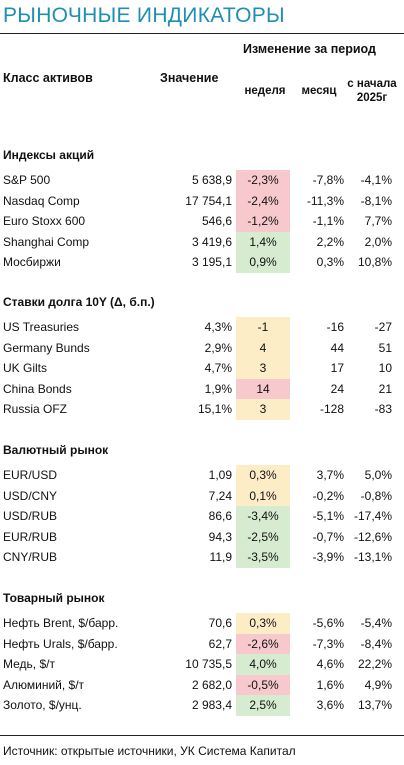 Image resolution: width=404 pixels, height=765 pixels. What do you see at coordinates (330, 705) in the screenshot?
I see `month-change: 3,6%` at bounding box center [330, 705].